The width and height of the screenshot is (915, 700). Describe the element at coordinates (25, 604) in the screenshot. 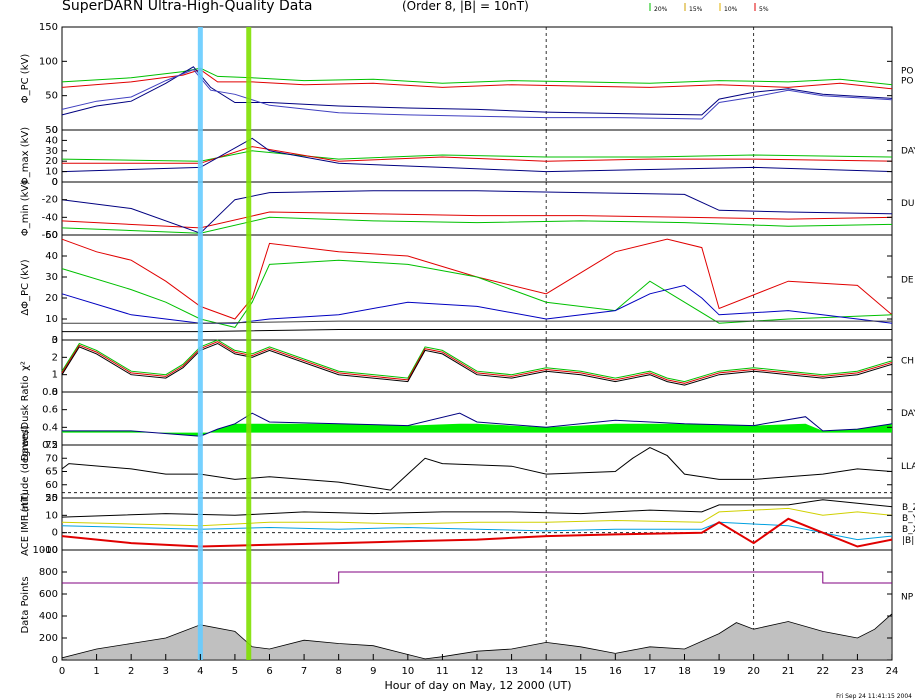

I see `y-axis-label: Data Points` at that location.